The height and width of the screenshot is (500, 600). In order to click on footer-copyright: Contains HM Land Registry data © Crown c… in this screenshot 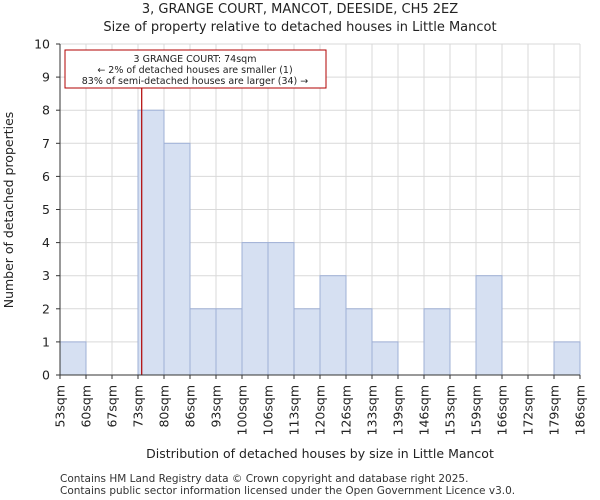, I will do `click(264, 479)`.